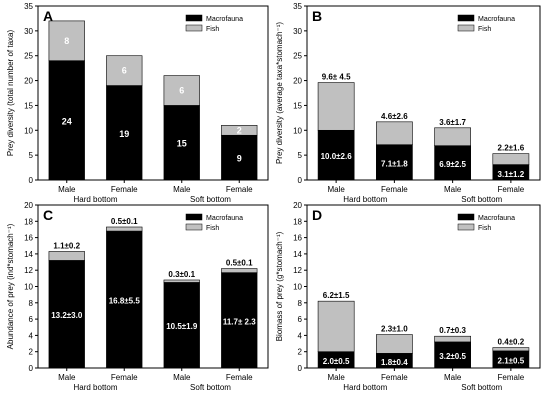 This screenshot has height=409, width=550. Describe the element at coordinates (10, 286) in the screenshot. I see `y-axis-label: Abundance of prey (ind*stomach⁻¹)` at that location.